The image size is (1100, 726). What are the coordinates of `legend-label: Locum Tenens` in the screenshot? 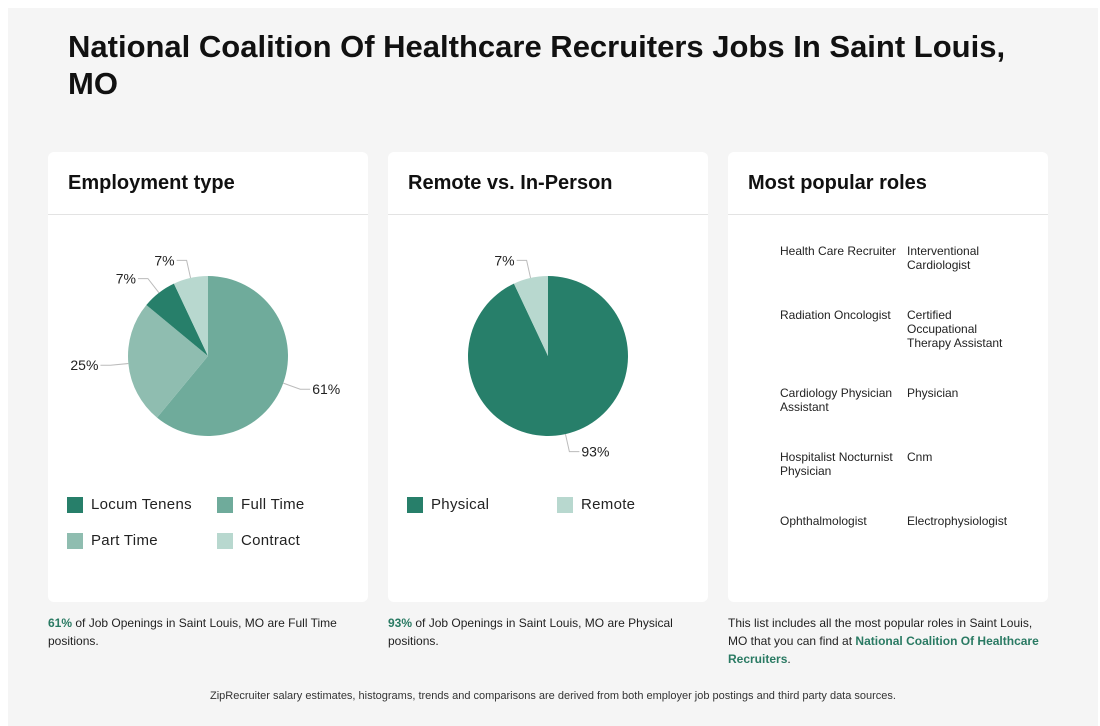 It's located at (141, 504).